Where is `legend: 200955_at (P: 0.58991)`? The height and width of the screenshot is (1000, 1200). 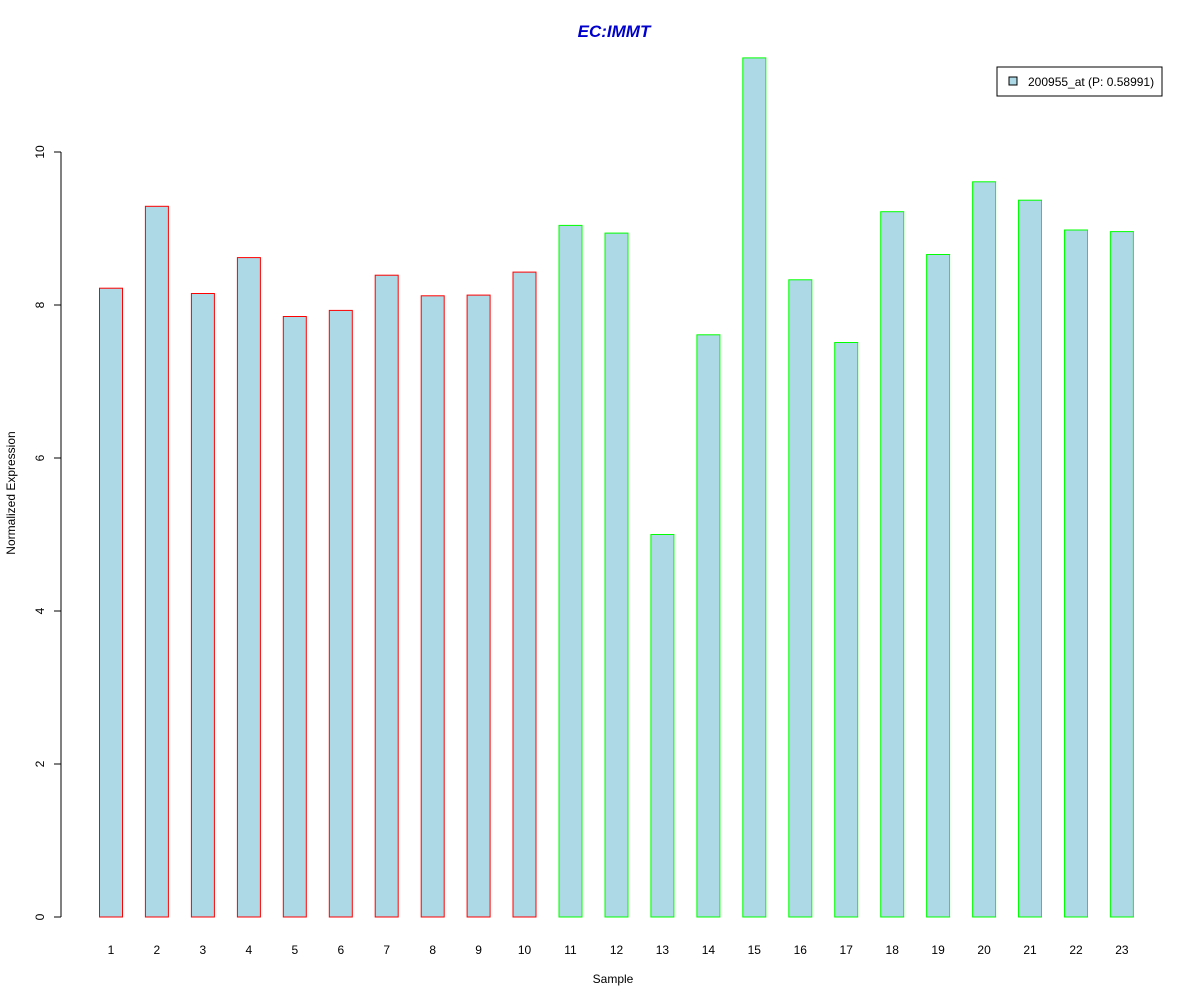
legend: 200955_at (P: 0.58991) is located at coordinates (1079, 81).